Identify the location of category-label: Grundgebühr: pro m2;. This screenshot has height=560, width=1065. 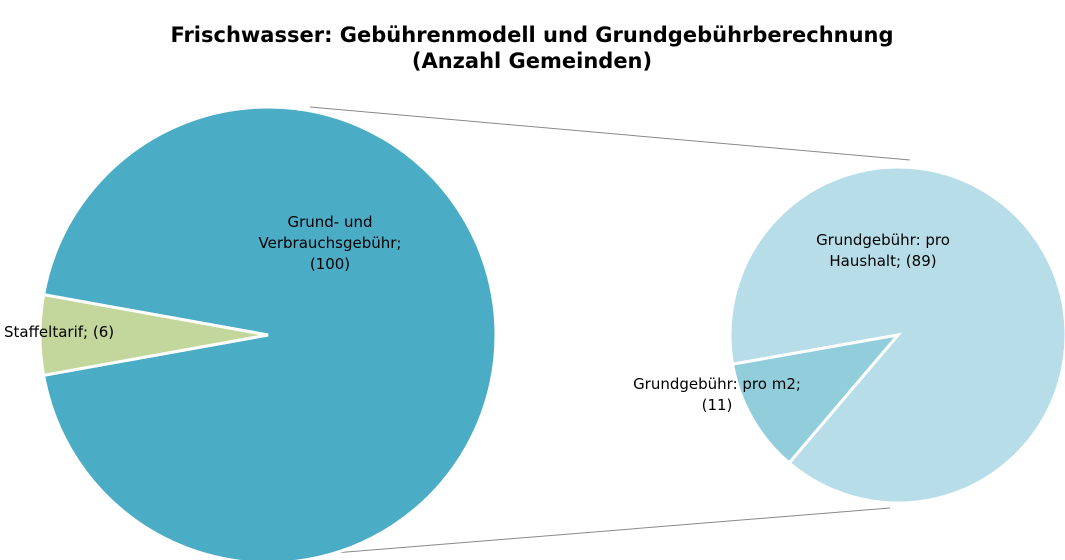
(717, 384).